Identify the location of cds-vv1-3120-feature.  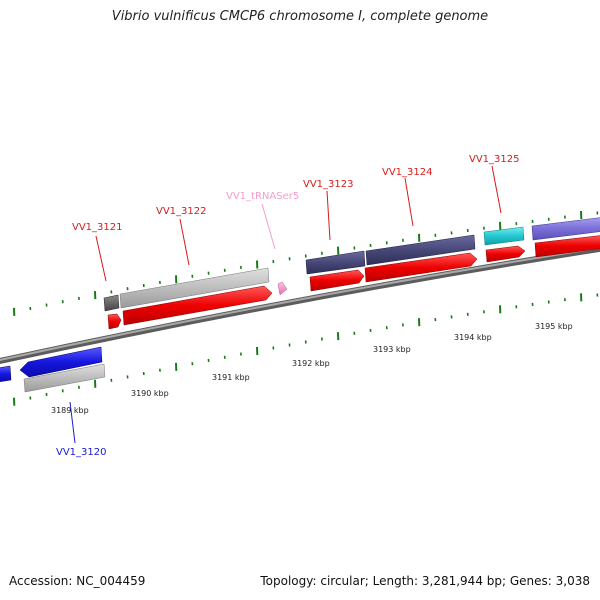
(64, 378).